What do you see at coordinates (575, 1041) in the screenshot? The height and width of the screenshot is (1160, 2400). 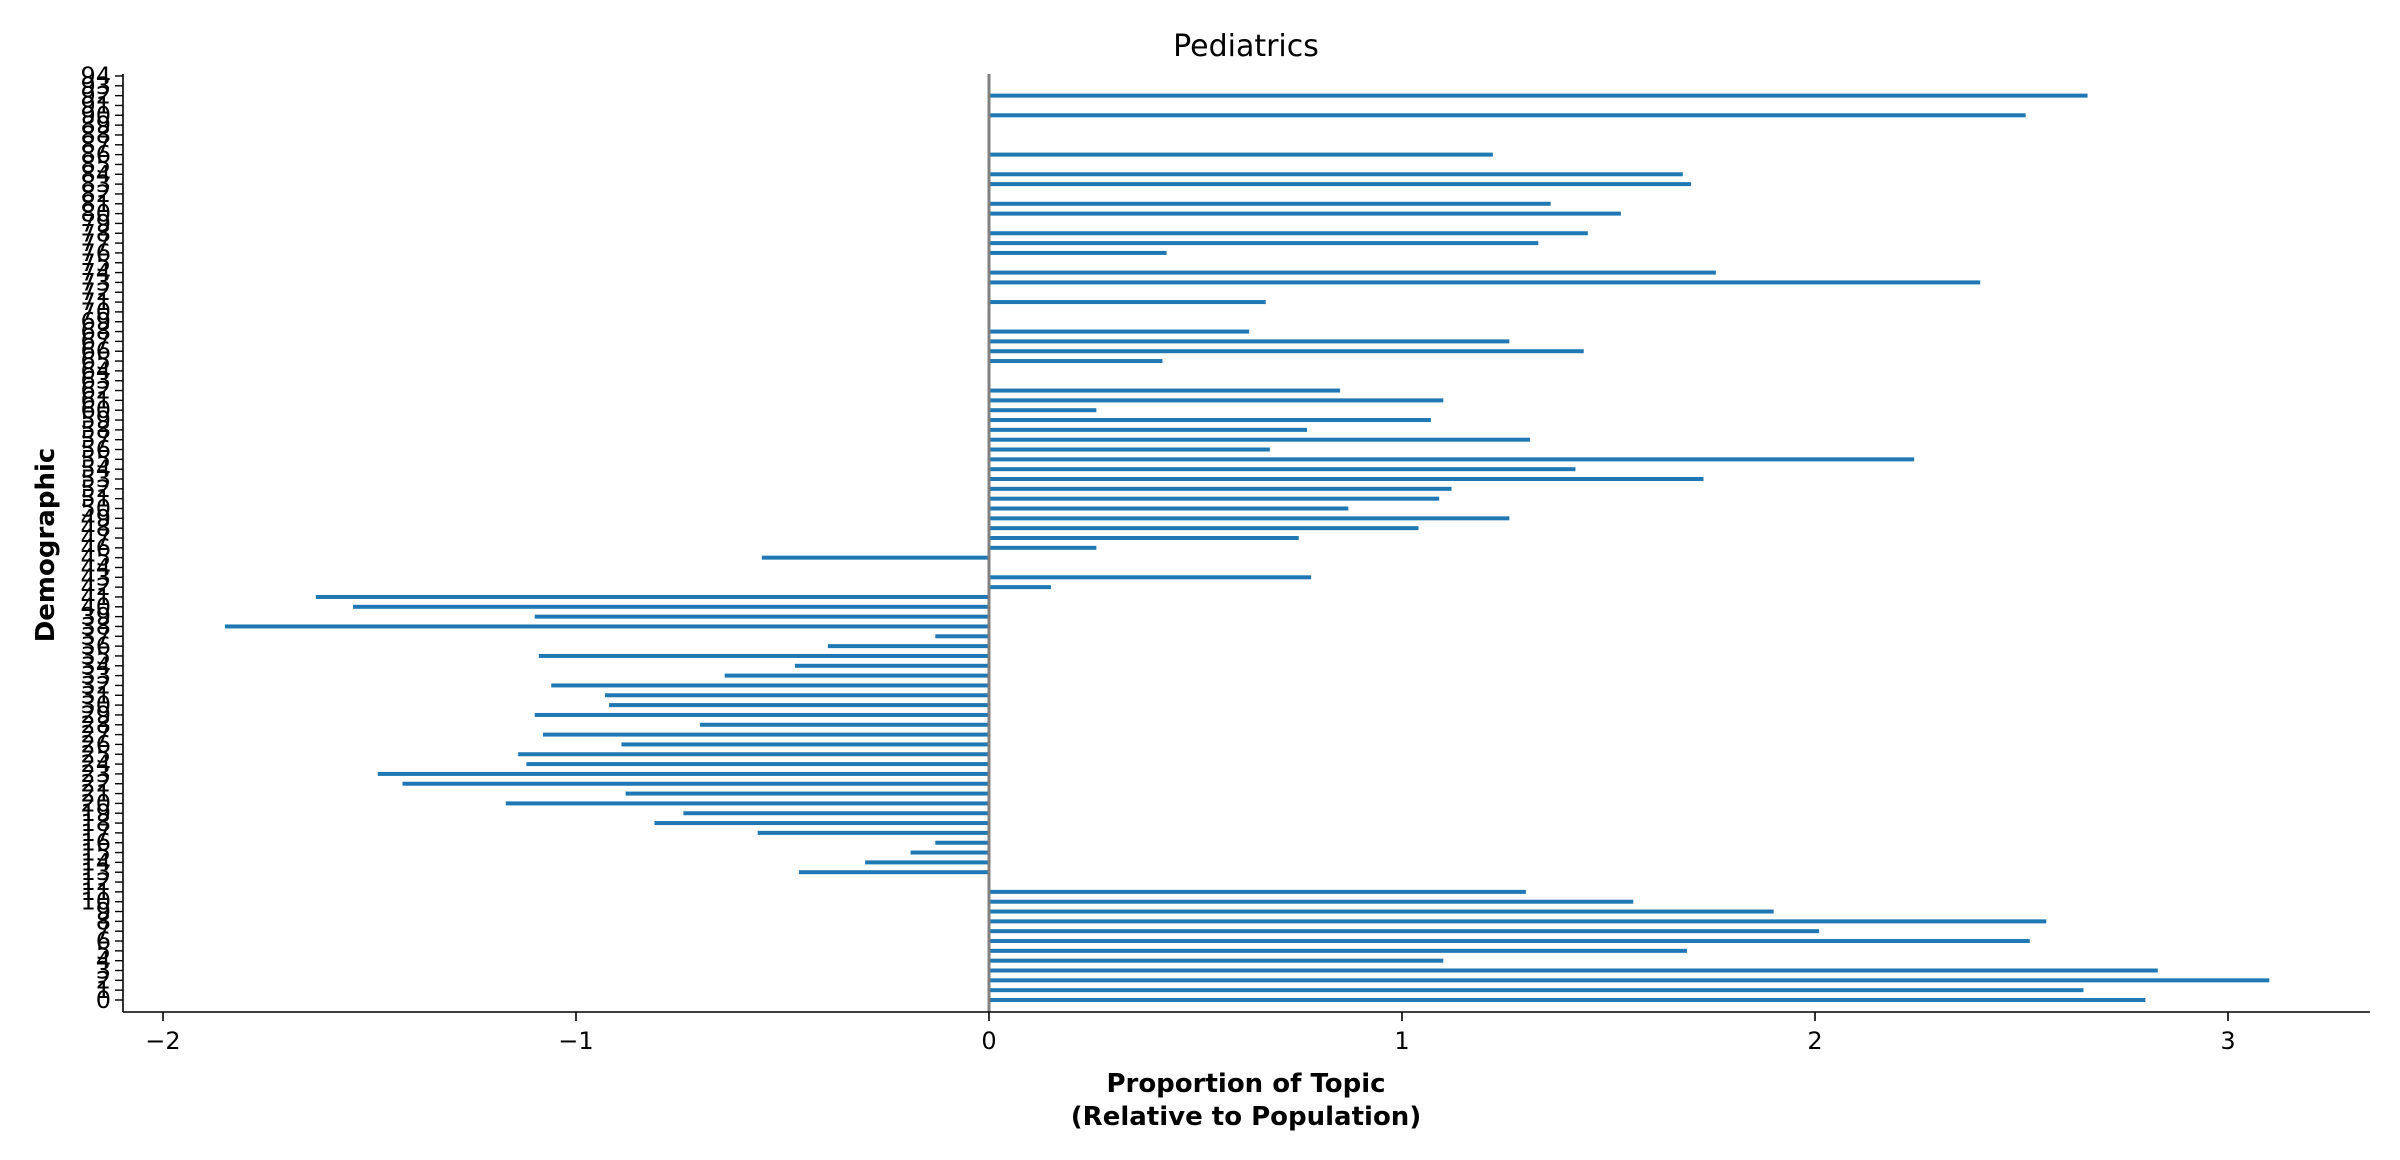 I see `x-tick-label: −1` at bounding box center [575, 1041].